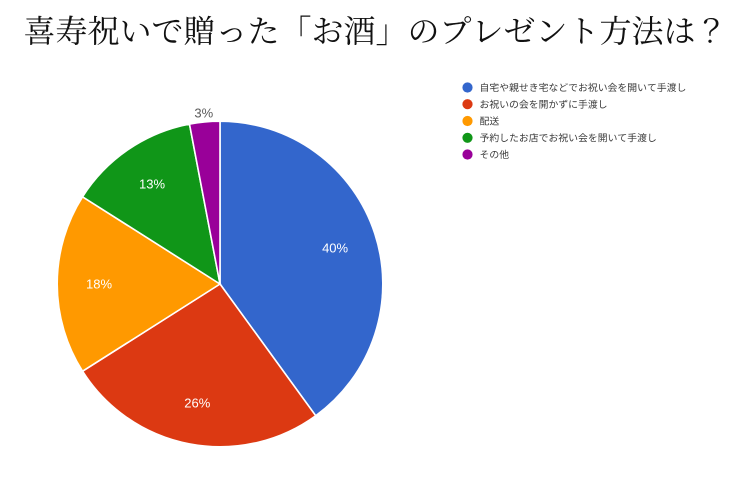 The image size is (750, 504). I want to click on svg-text: 13%, so click(152, 184).